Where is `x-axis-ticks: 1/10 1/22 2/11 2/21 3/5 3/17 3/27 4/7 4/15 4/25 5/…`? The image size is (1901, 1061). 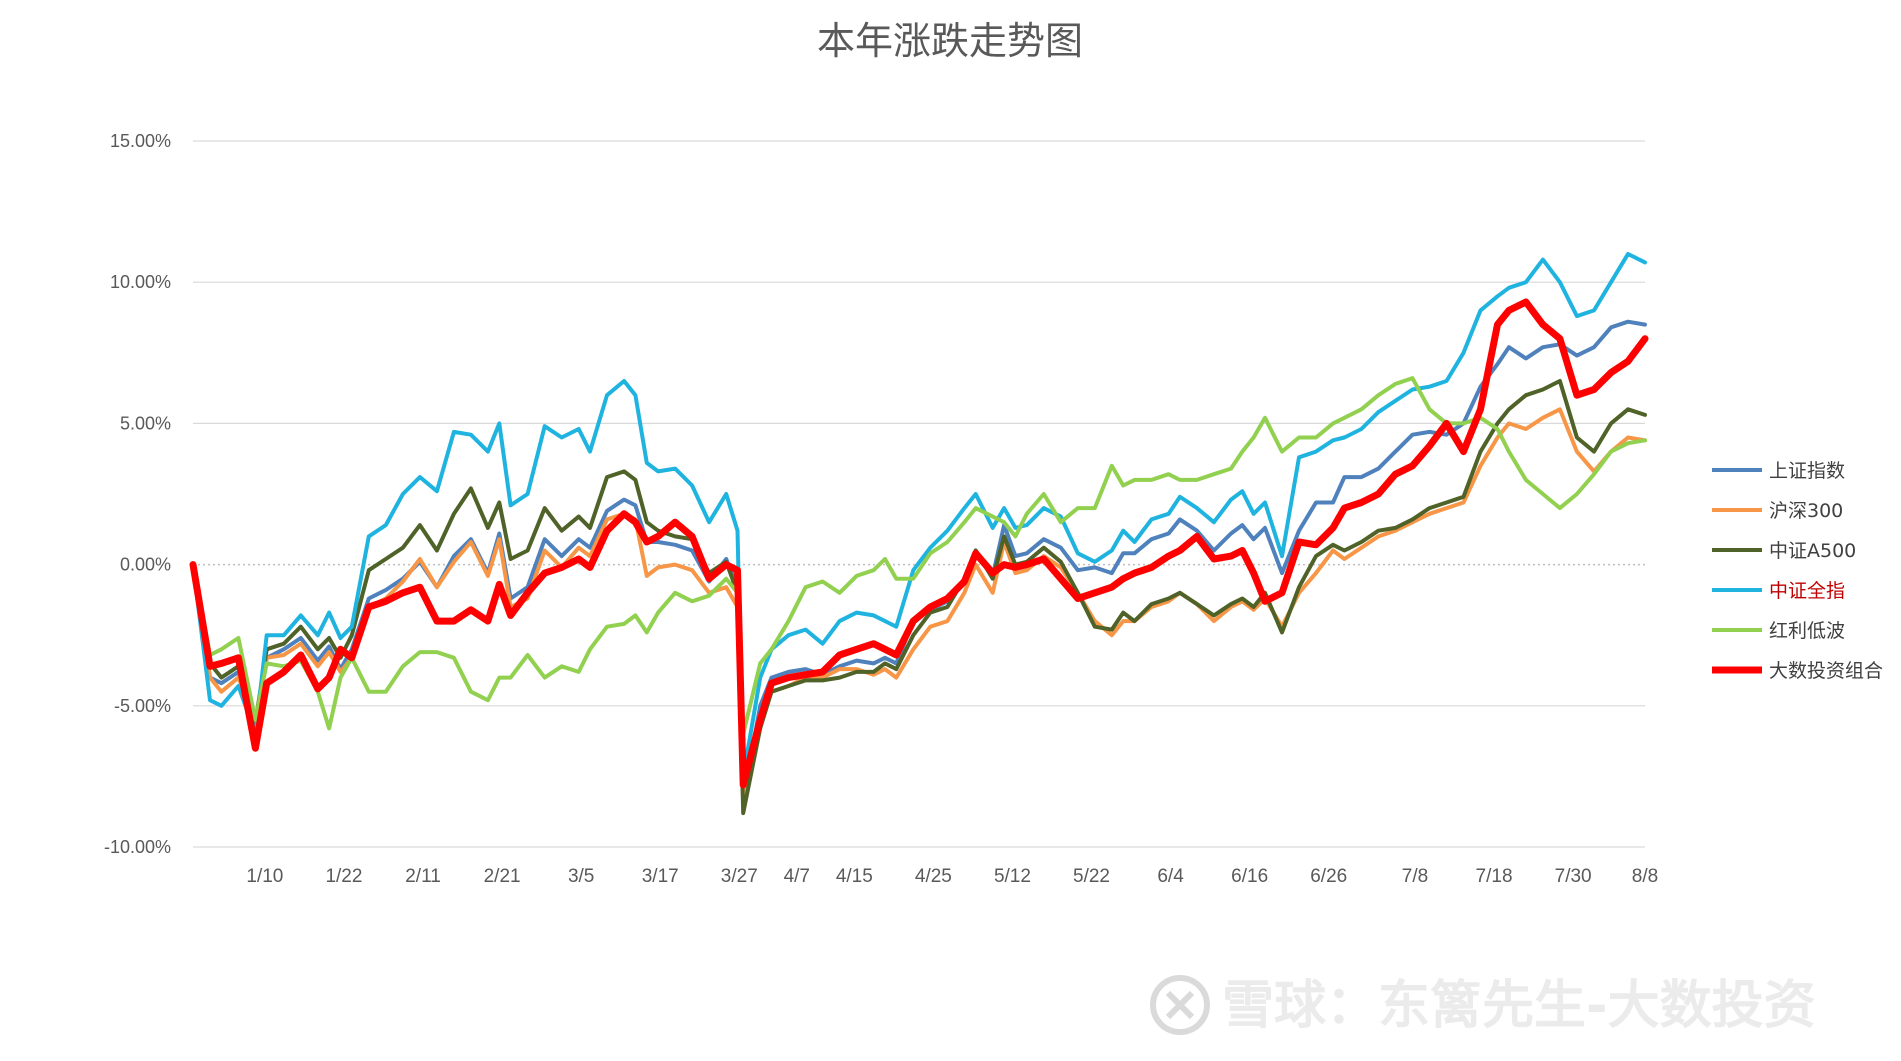 x-axis-ticks: 1/10 1/22 2/11 2/21 3/5 3/17 3/27 4/7 4/15 4/25 5/… is located at coordinates (952, 876).